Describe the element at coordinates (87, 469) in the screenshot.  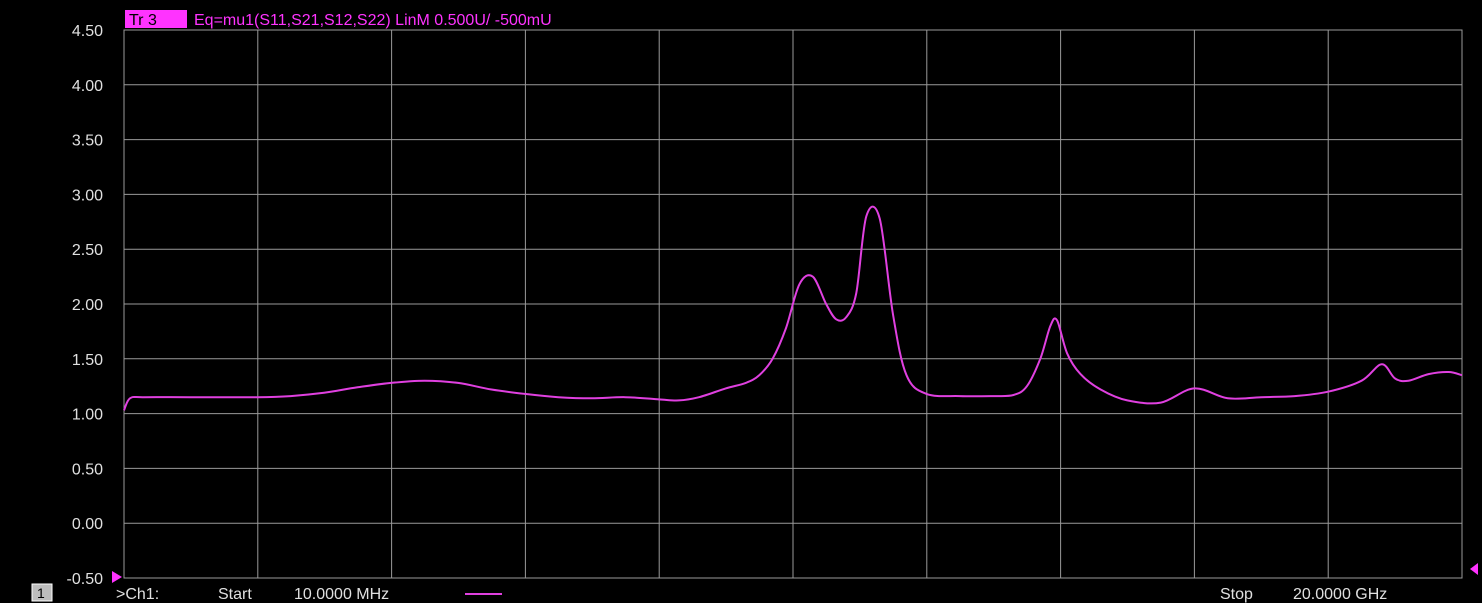
I see `y-tick-label: 0.50` at that location.